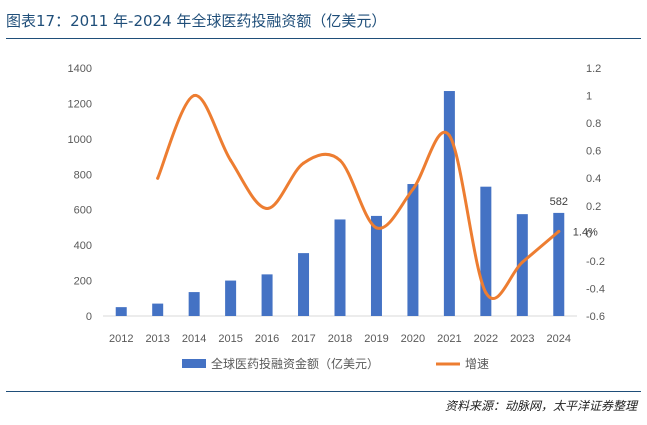 The height and width of the screenshot is (425, 647). I want to click on bar-2024, so click(559, 264).